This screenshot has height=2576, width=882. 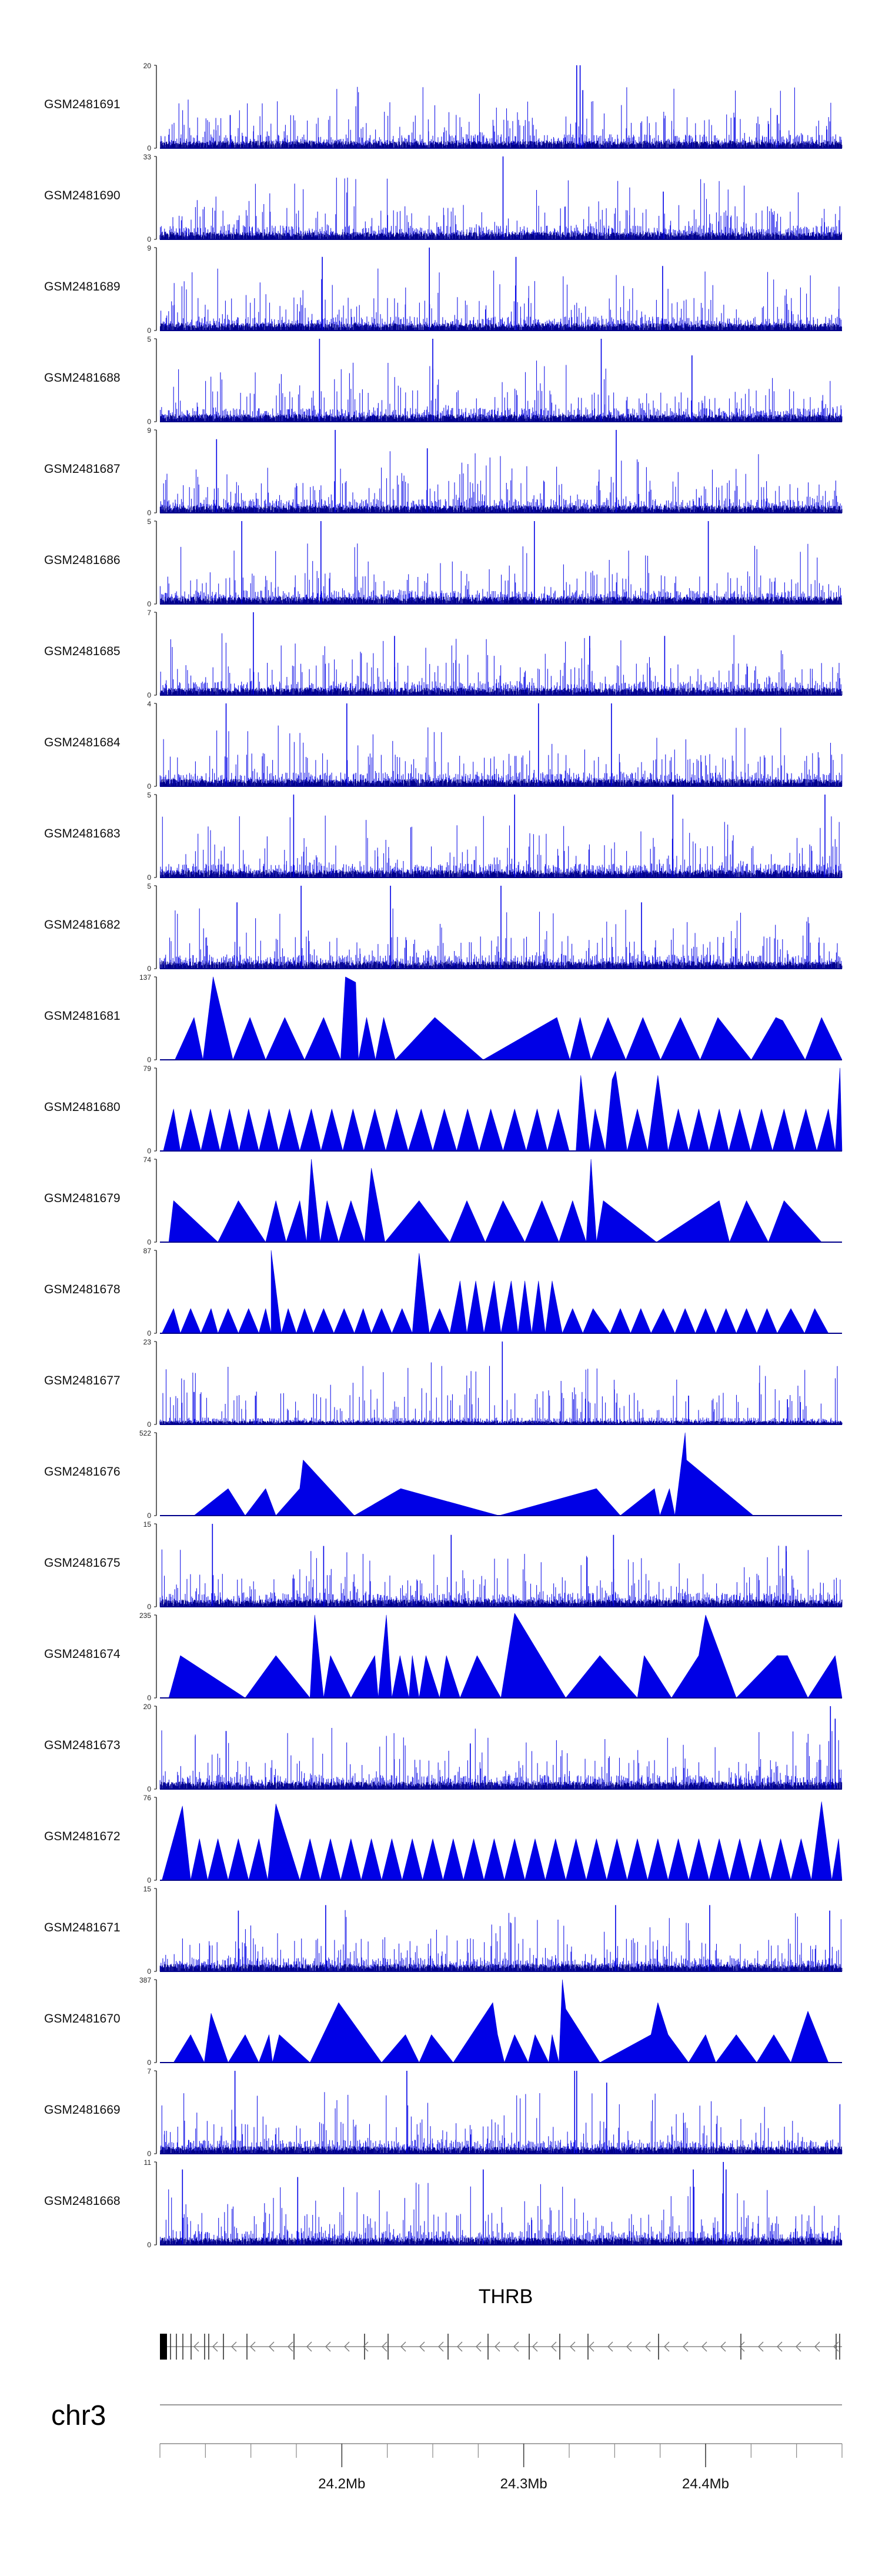 I want to click on track-gsm2481683: GSM2481683 5 0, so click(x=443, y=836).